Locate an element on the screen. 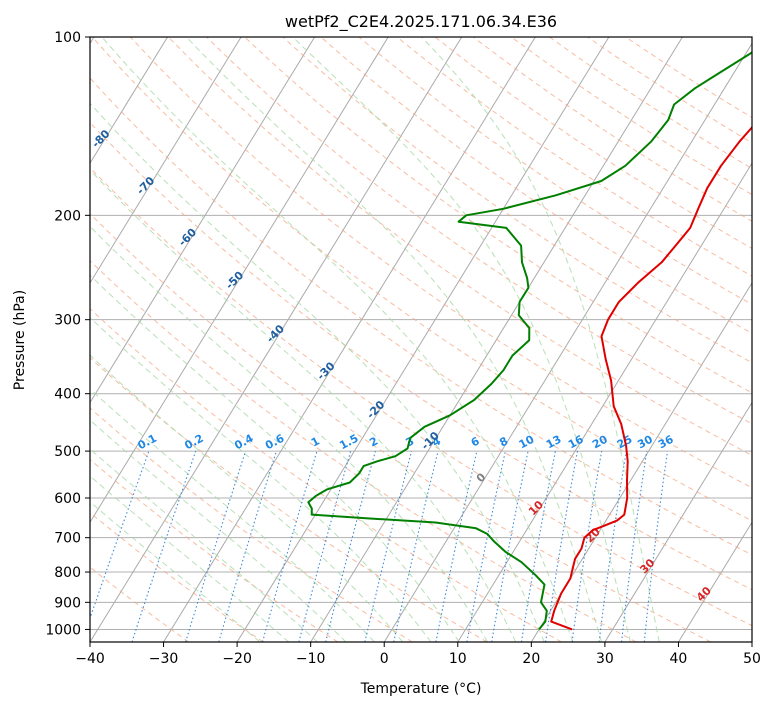  isotherm-label: -100 is located at coordinates (8, 58).